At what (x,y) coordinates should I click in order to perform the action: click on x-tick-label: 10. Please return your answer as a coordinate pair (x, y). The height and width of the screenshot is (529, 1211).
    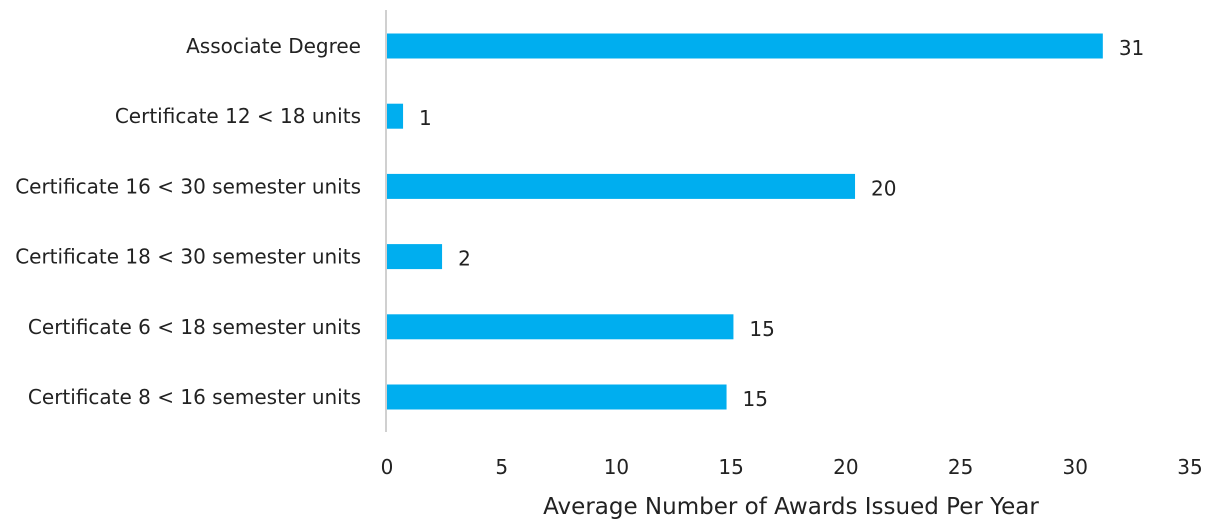
    Looking at the image, I should click on (616, 467).